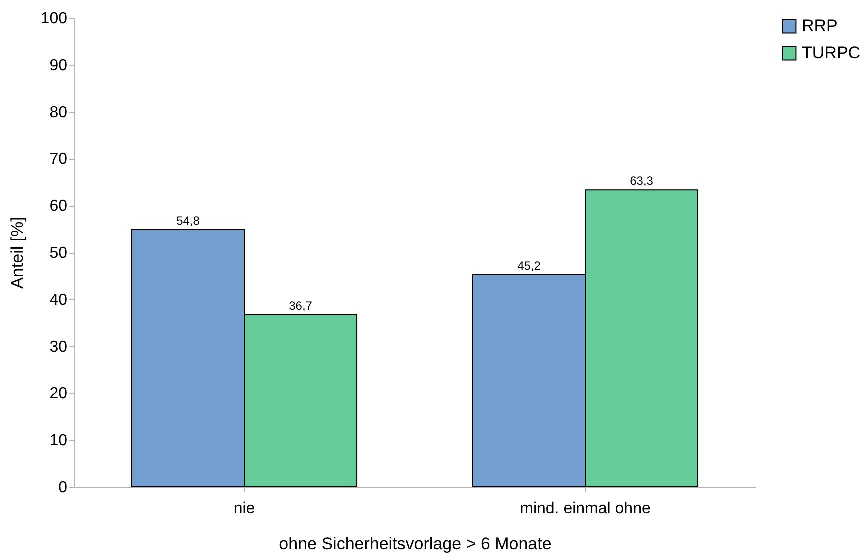  What do you see at coordinates (585, 509) in the screenshot?
I see `x-tick-label: mind. einmal ohne` at bounding box center [585, 509].